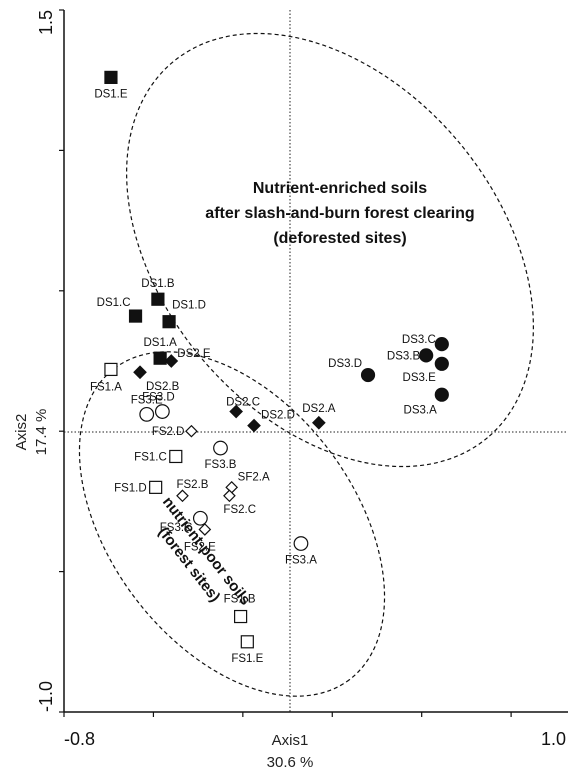 This screenshot has height=772, width=569. I want to click on point-fs3-c, so click(200, 518).